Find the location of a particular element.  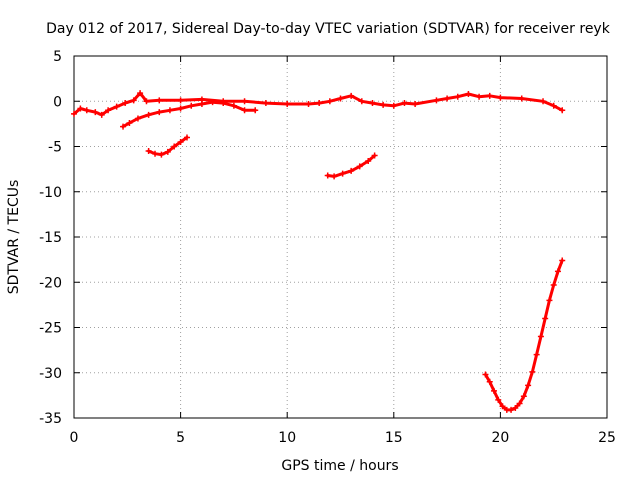

x-tick-label: 5 is located at coordinates (180, 438).